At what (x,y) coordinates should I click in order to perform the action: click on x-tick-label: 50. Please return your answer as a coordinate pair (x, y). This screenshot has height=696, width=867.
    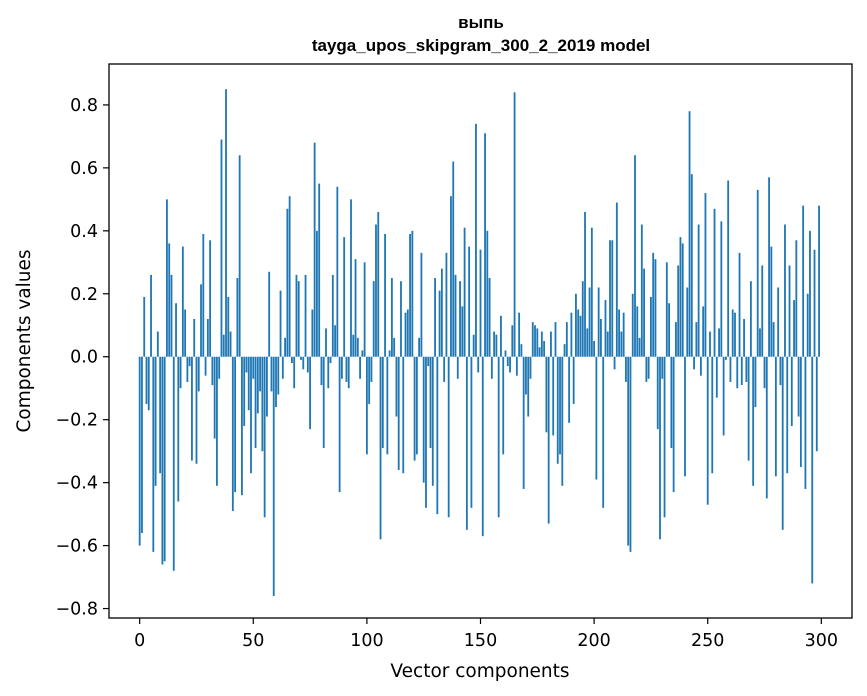
    Looking at the image, I should click on (253, 641).